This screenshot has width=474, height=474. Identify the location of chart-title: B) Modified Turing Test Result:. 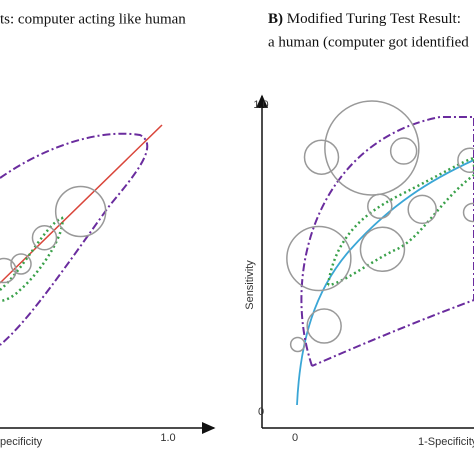
(364, 19).